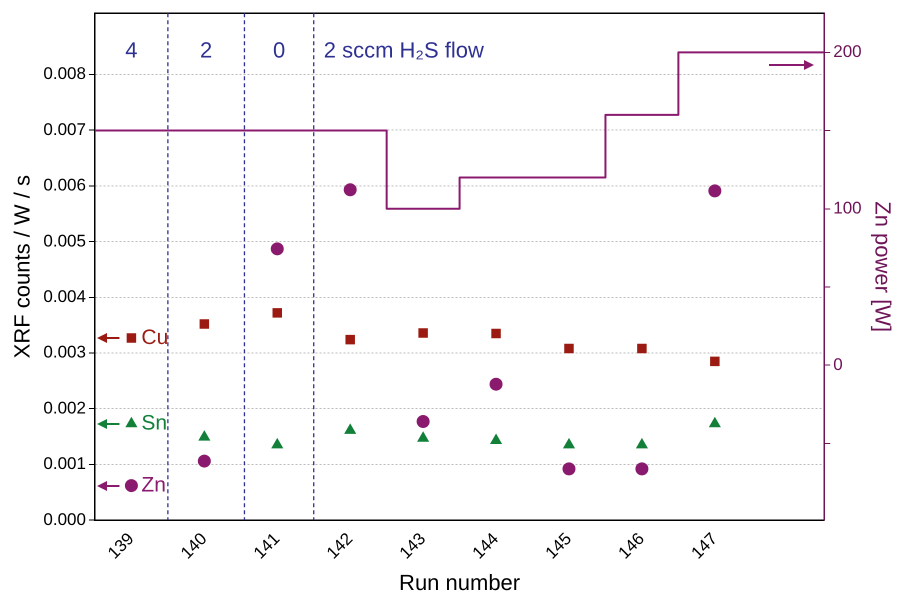 The height and width of the screenshot is (605, 909). I want to click on x-tick-label: 144, so click(485, 546).